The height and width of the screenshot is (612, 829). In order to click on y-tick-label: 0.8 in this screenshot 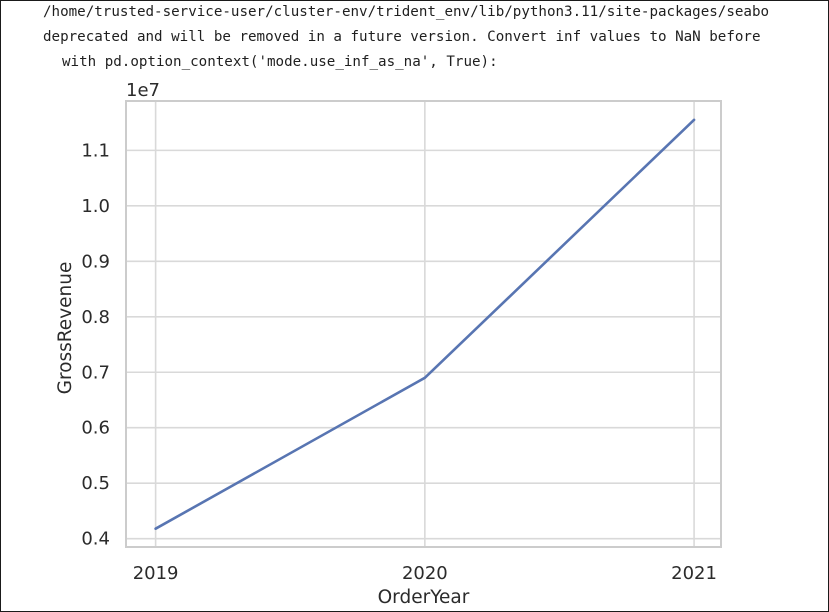, I will do `click(95, 317)`.